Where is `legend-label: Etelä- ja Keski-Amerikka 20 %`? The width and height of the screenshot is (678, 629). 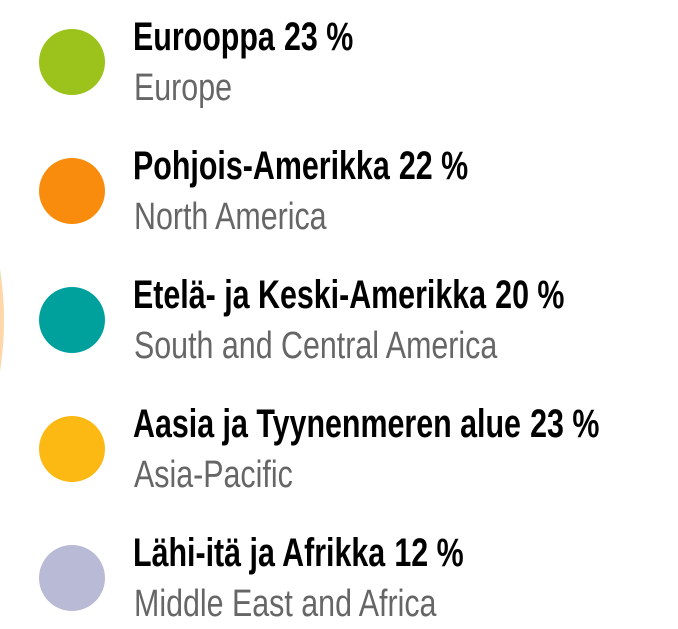 legend-label: Etelä- ja Keski-Amerikka 20 % is located at coordinates (348, 294).